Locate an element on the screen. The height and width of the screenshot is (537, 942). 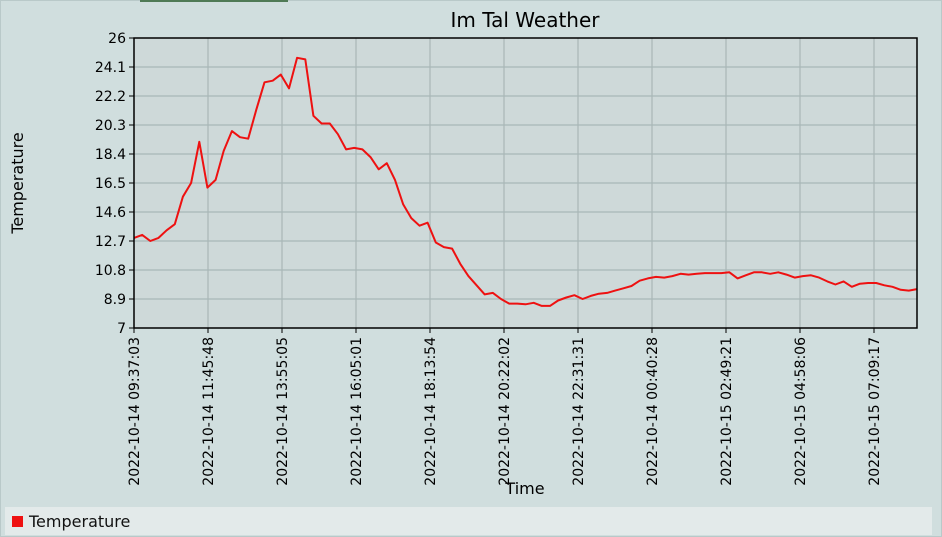
x-tick-label: 2022-10-15 02:49:21 is located at coordinates (727, 411).